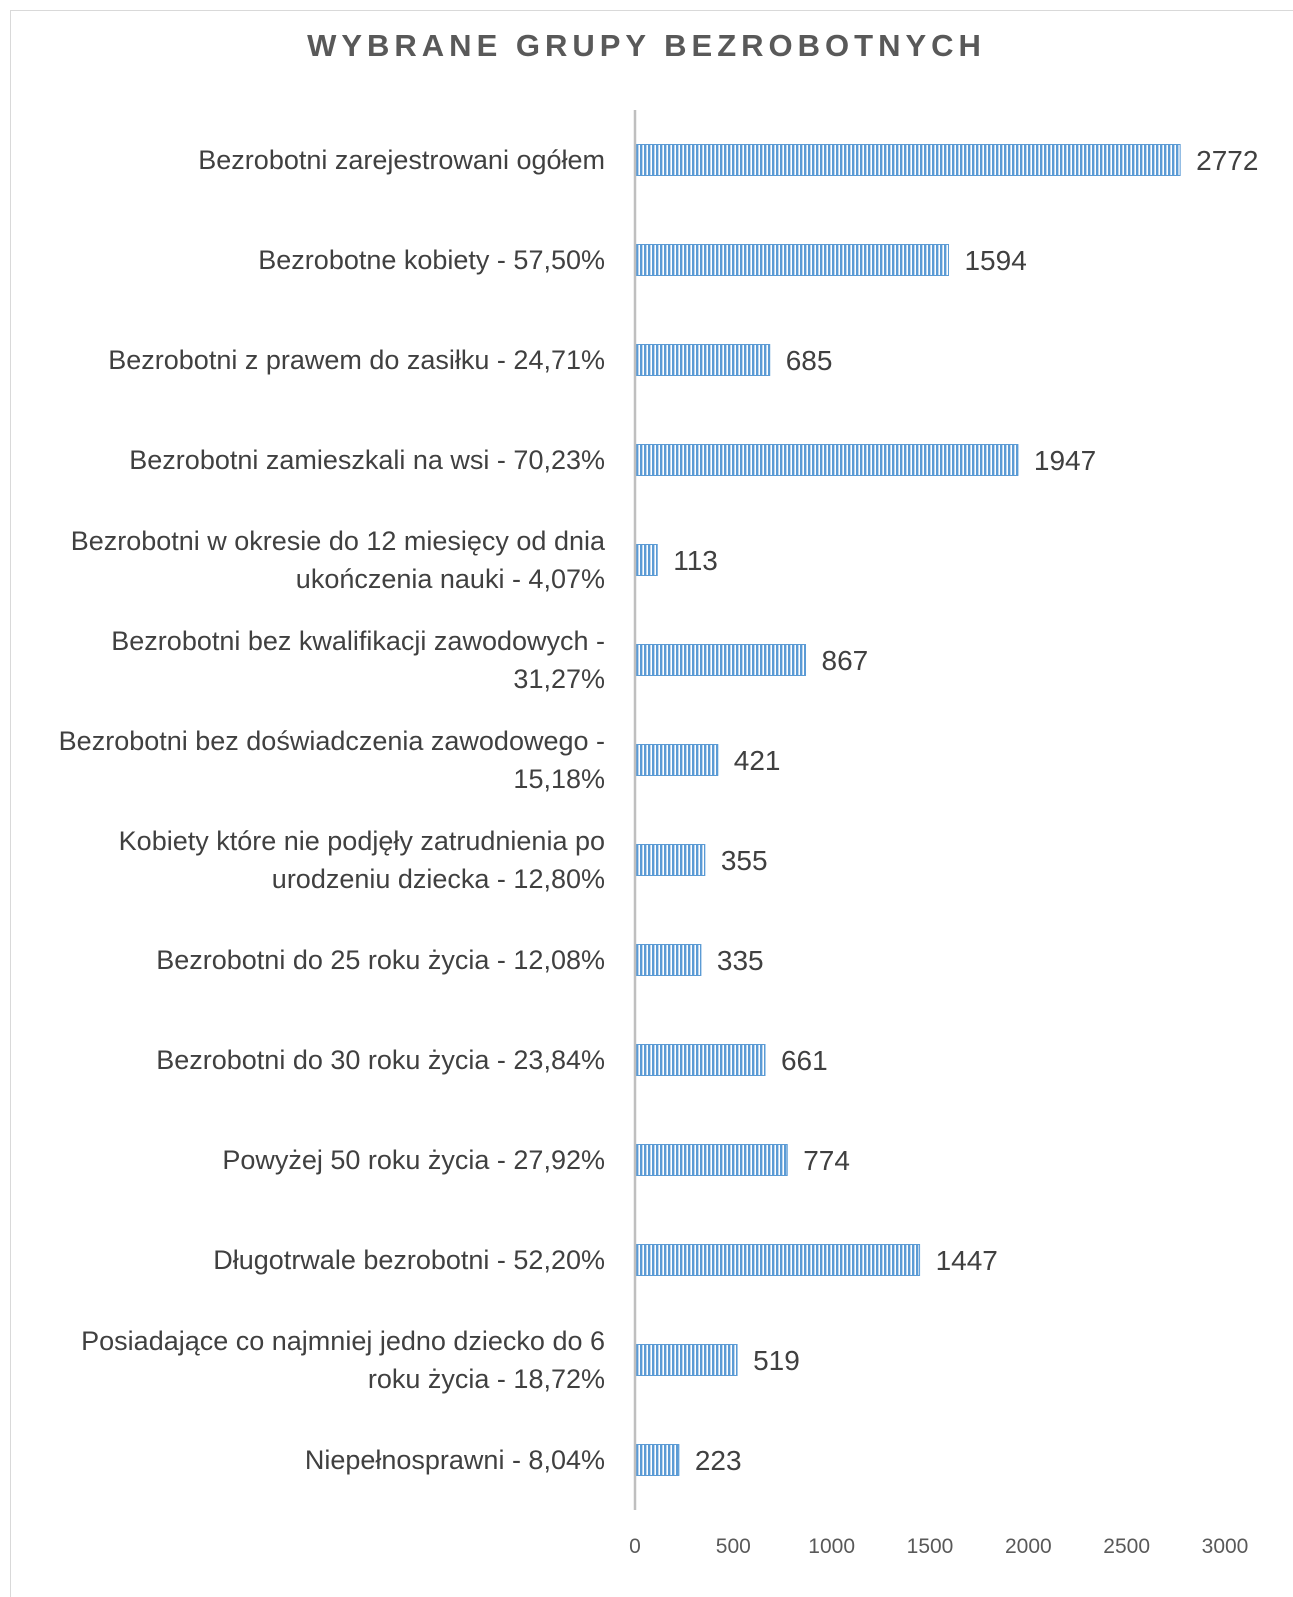  Describe the element at coordinates (380, 1060) in the screenshot. I see `category-label-9: Bezrobotni do 30 roku życia - 23,84%` at that location.